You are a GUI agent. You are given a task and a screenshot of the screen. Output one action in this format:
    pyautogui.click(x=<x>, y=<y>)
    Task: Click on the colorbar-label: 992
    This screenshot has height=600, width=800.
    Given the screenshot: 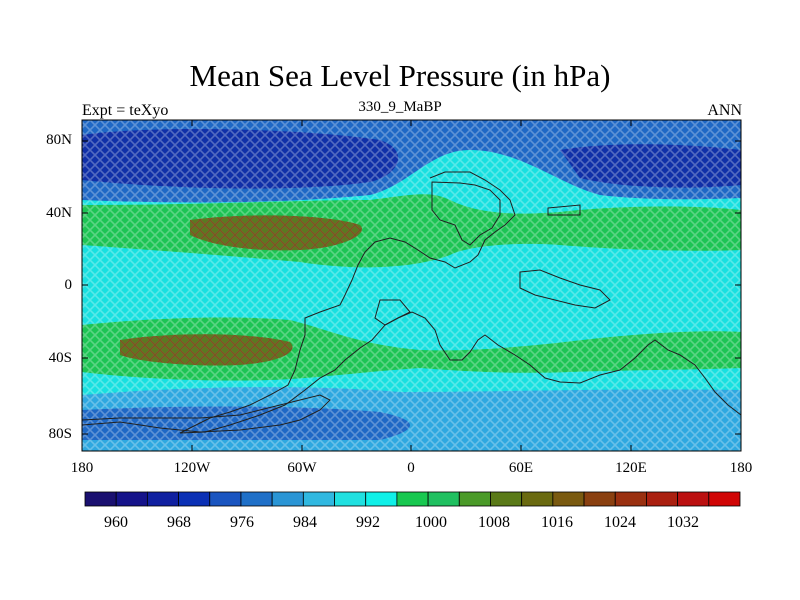 What is the action you would take?
    pyautogui.click(x=368, y=522)
    